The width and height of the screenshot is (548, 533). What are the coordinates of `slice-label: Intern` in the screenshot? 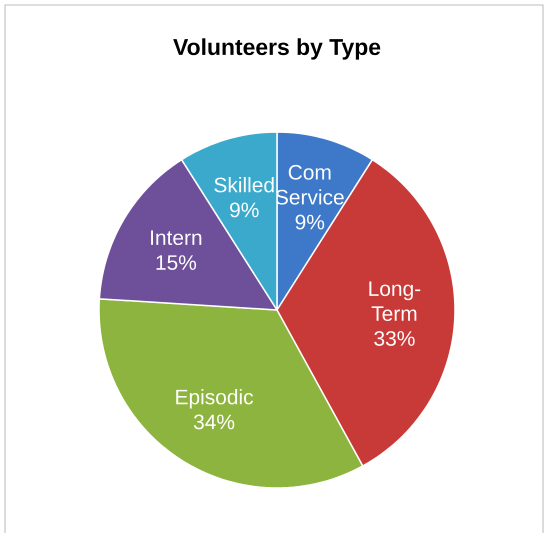 It's located at (176, 237).